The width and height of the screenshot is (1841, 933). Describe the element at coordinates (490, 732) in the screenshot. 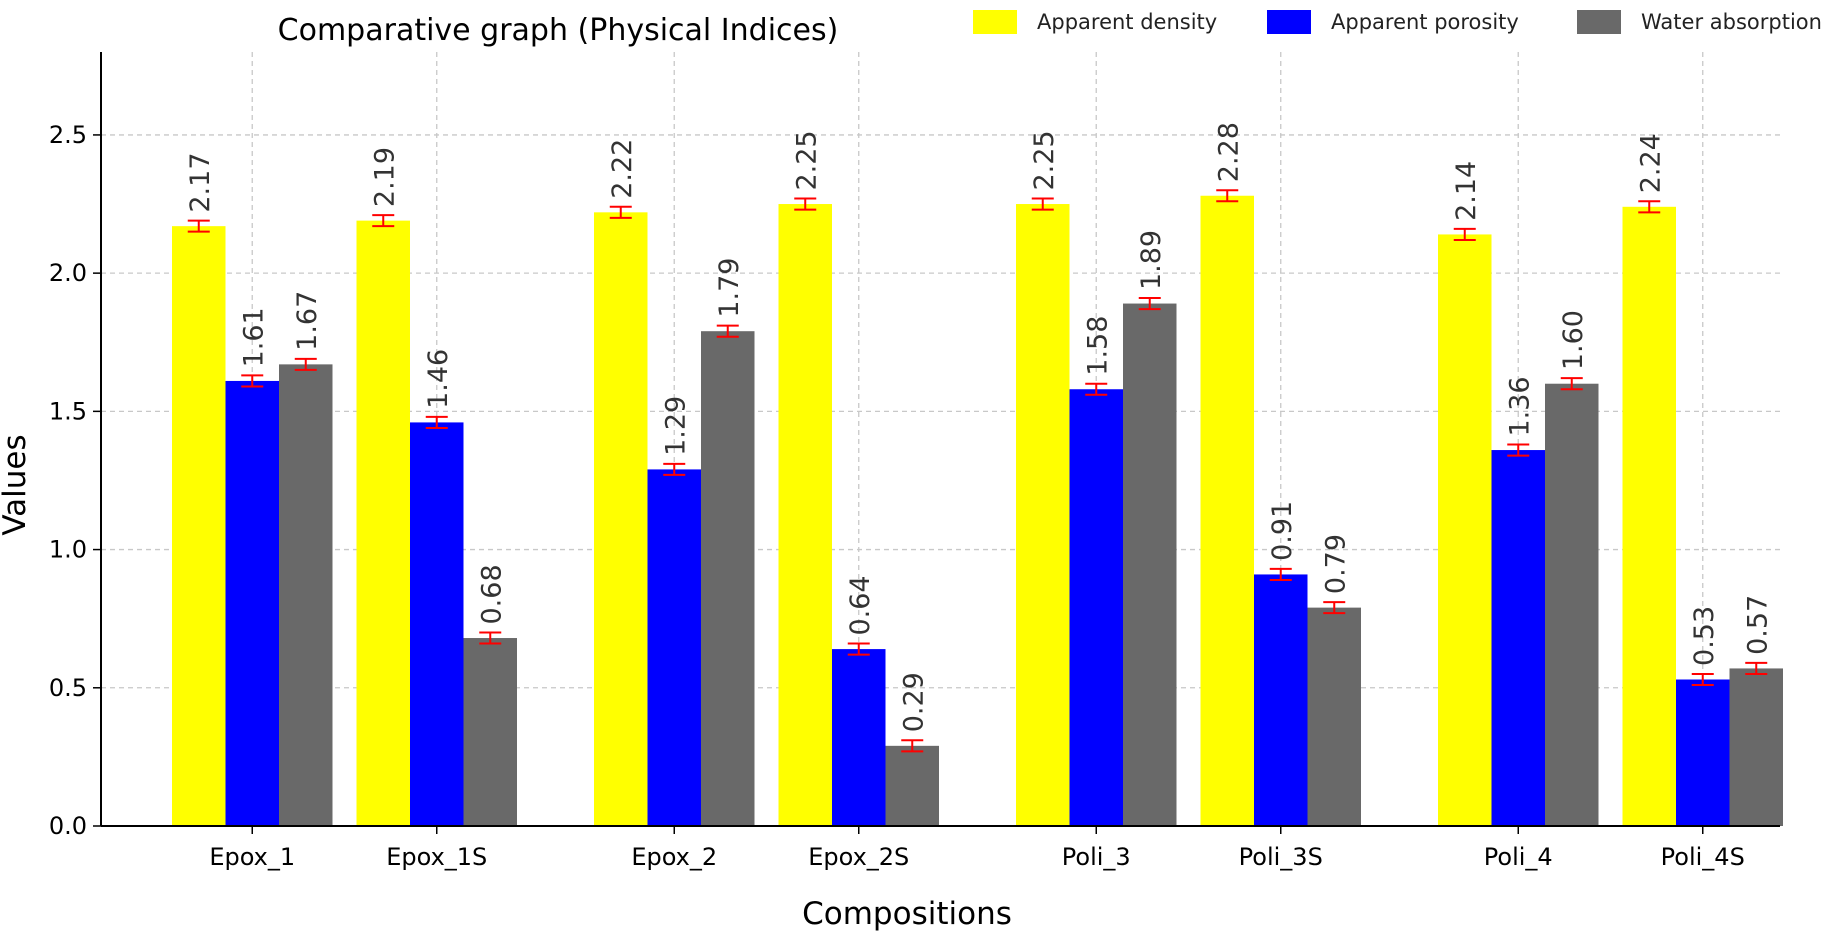

I see `bar-water-absorption-epox-1s` at that location.